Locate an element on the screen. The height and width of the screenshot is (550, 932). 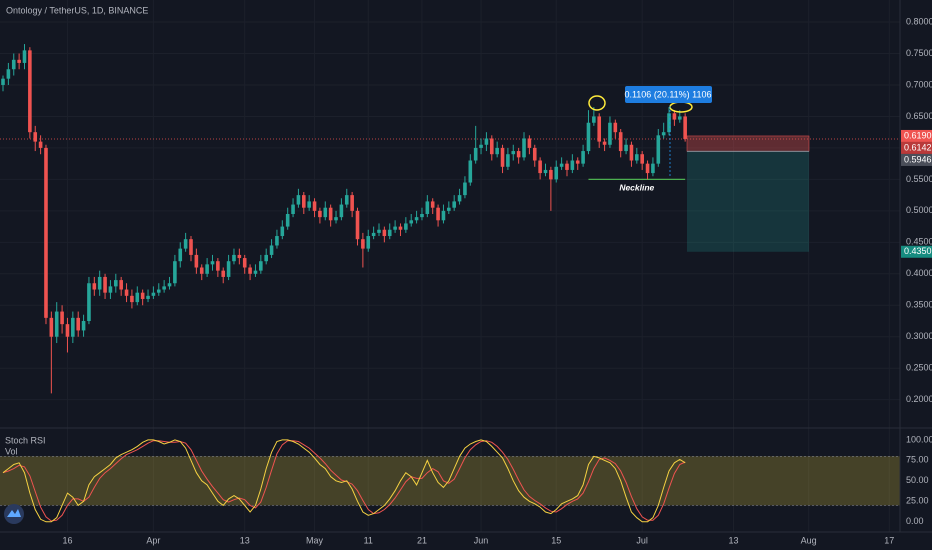
y-tick-label: 0.7000 is located at coordinates (919, 84).